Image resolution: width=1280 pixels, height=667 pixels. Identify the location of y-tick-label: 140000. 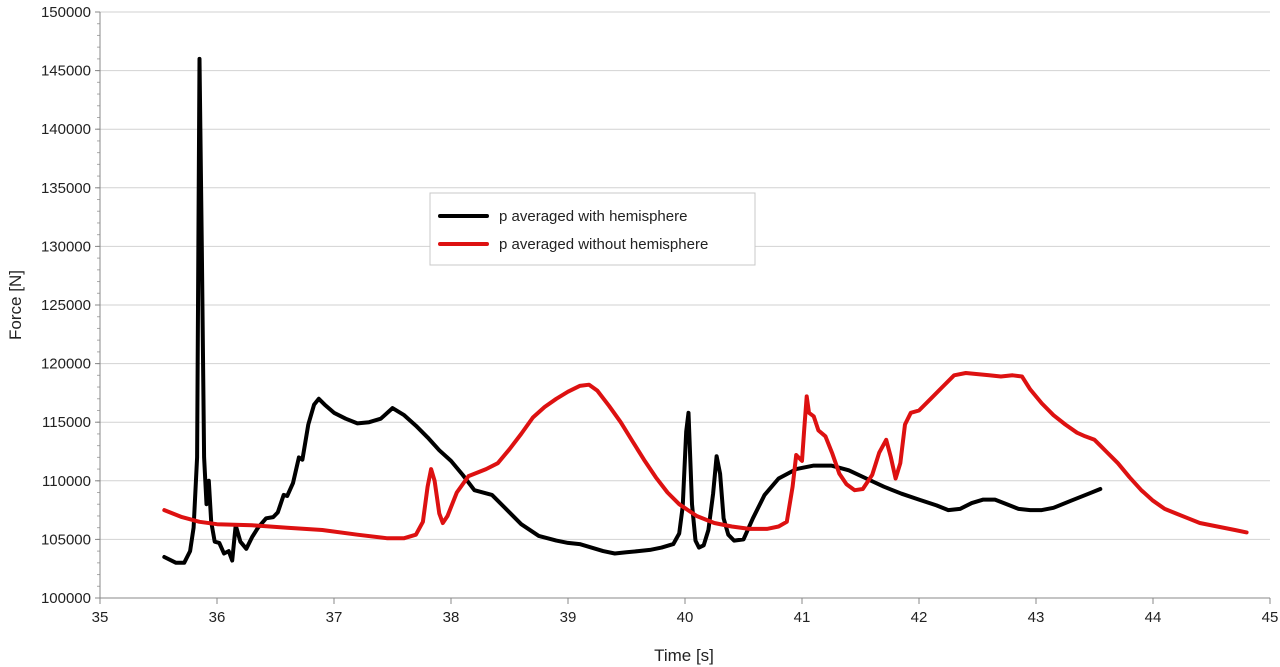
(66, 129).